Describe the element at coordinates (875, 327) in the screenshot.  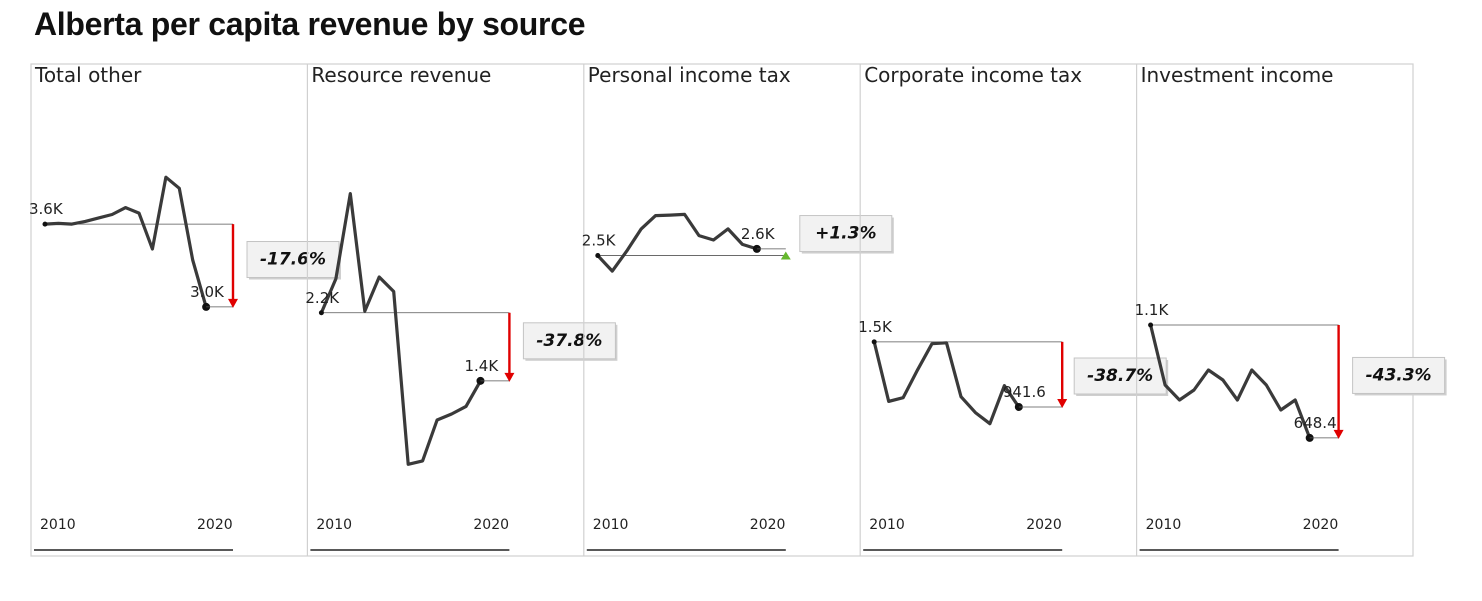
I see `start-value-label: 1.5K` at that location.